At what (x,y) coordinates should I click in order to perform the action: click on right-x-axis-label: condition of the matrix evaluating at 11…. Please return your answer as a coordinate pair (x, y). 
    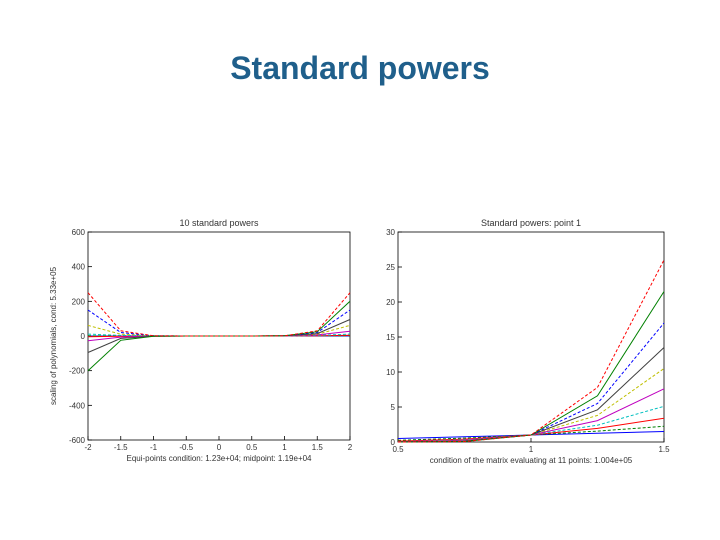
    Looking at the image, I should click on (531, 460).